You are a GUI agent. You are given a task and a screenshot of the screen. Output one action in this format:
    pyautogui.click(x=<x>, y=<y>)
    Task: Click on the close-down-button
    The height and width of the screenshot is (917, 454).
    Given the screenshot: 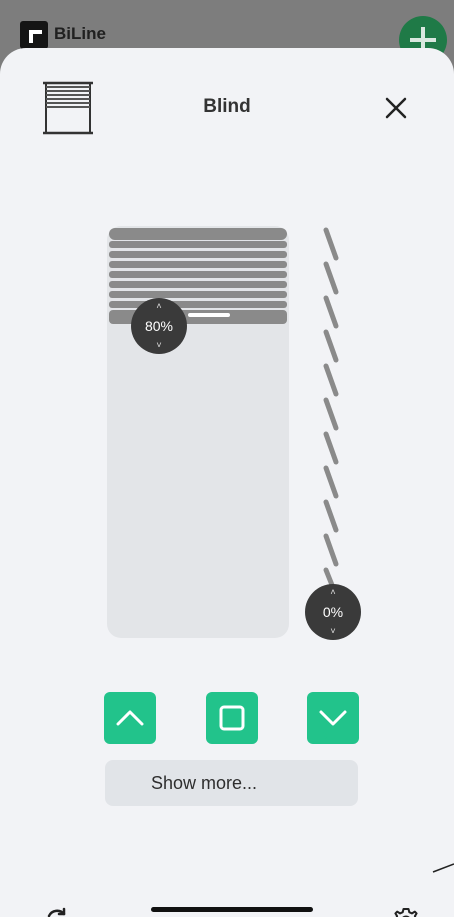 What is the action you would take?
    pyautogui.click(x=333, y=718)
    